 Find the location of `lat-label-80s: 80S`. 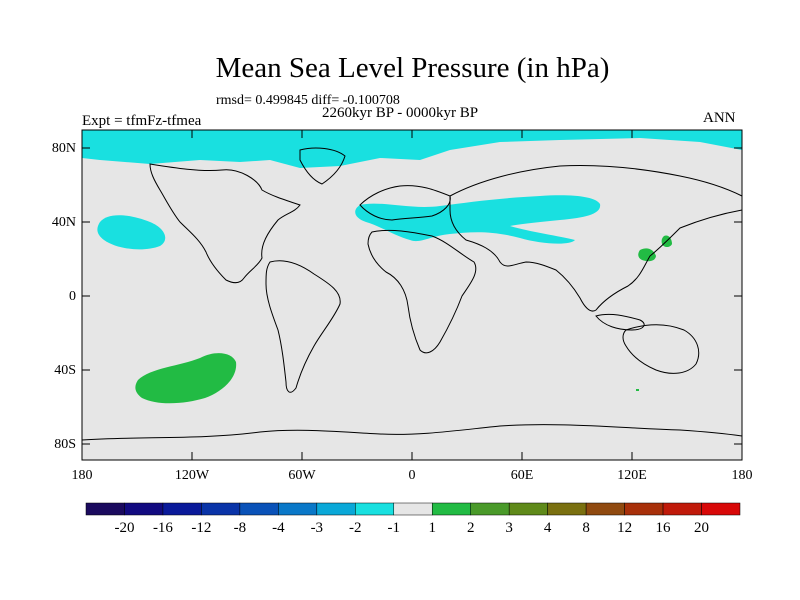

lat-label-80s: 80S is located at coordinates (65, 444).